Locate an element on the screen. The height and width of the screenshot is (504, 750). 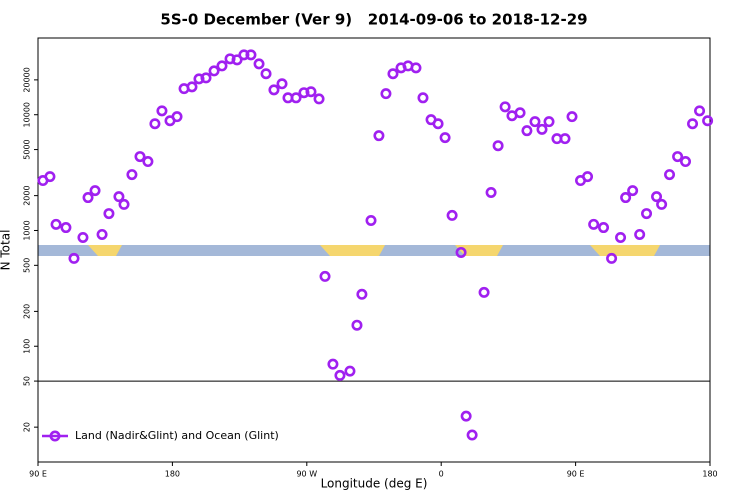
y-tick-label: 2000 is located at coordinates (27, 195).